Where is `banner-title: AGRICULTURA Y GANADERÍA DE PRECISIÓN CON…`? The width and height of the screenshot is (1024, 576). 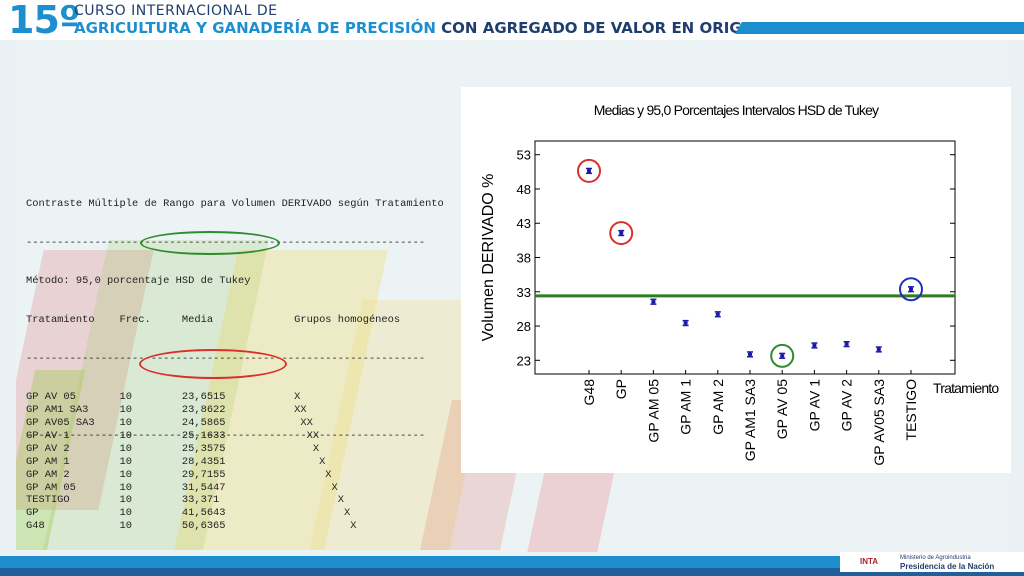 banner-title: AGRICULTURA Y GANADERÍA DE PRECISIÓN CON… is located at coordinates (419, 28).